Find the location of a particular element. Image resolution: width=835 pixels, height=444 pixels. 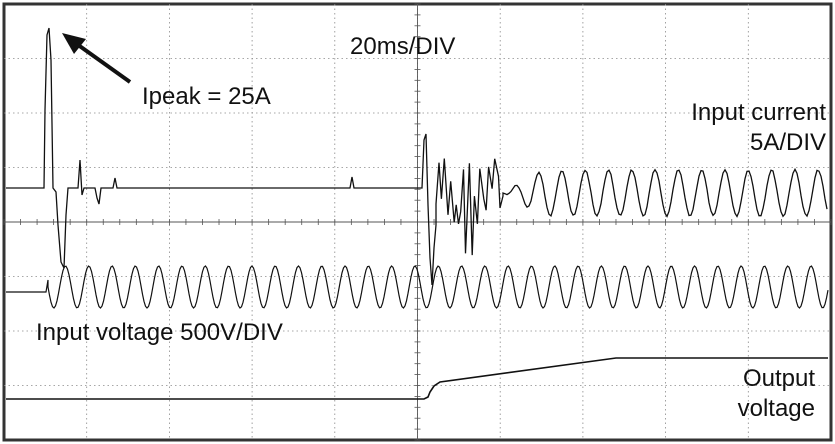

output-voltage-label-line1: Output is located at coordinates (779, 378).